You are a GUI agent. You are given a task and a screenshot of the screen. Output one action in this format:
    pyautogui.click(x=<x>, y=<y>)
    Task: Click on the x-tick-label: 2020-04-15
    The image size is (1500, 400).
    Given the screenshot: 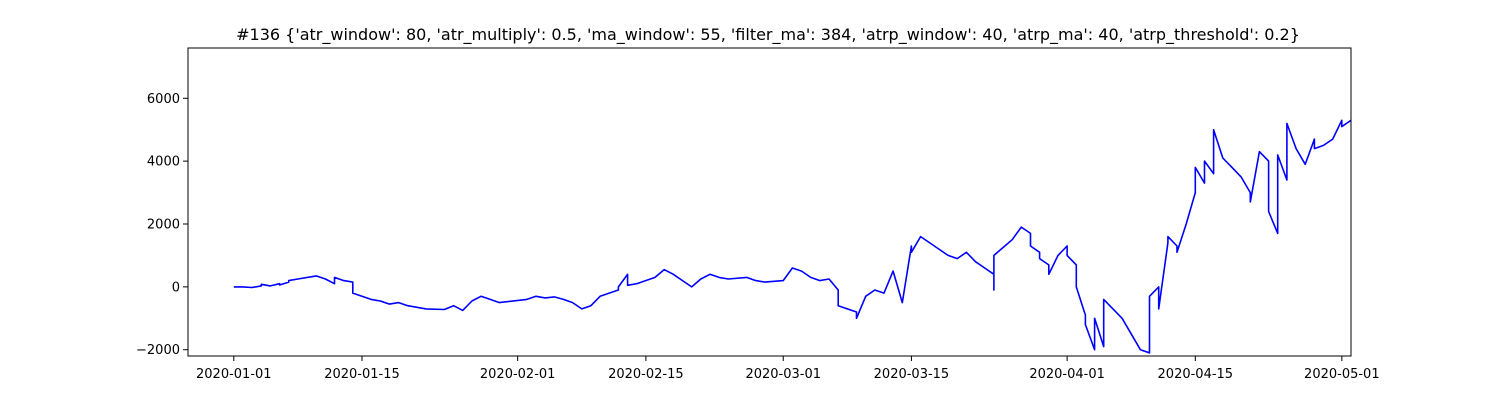 What is the action you would take?
    pyautogui.click(x=1196, y=374)
    